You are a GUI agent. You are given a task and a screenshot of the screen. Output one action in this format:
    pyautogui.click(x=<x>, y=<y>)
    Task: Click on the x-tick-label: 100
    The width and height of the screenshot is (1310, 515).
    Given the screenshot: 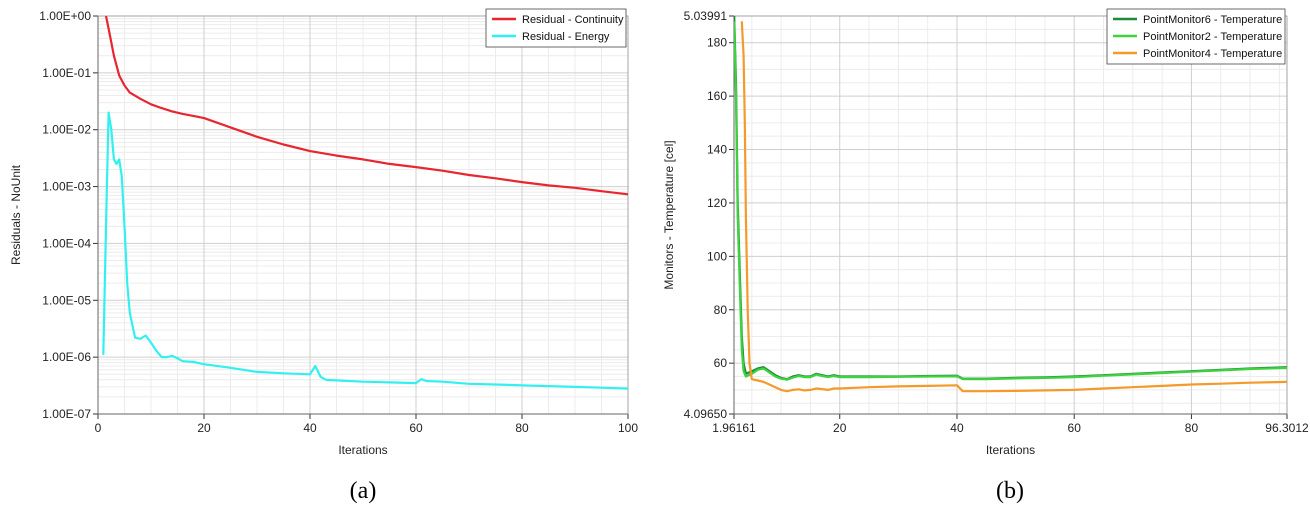 What is the action you would take?
    pyautogui.click(x=628, y=428)
    